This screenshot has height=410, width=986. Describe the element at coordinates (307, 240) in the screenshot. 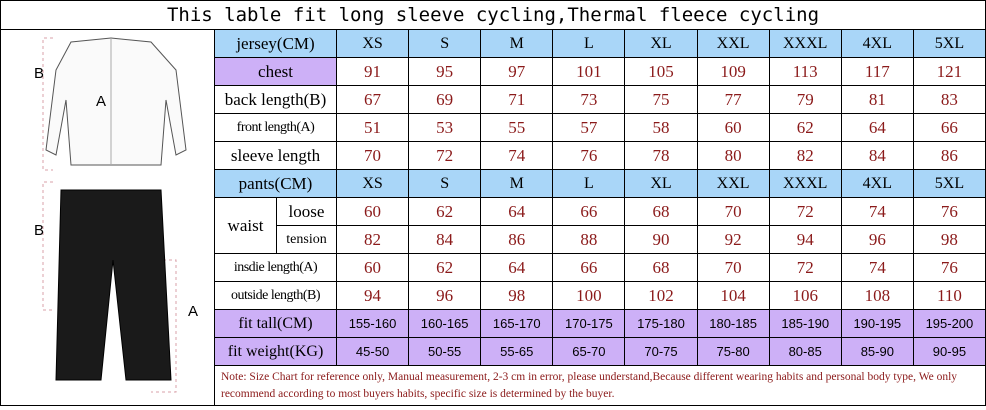

I see `row-label: tension` at that location.